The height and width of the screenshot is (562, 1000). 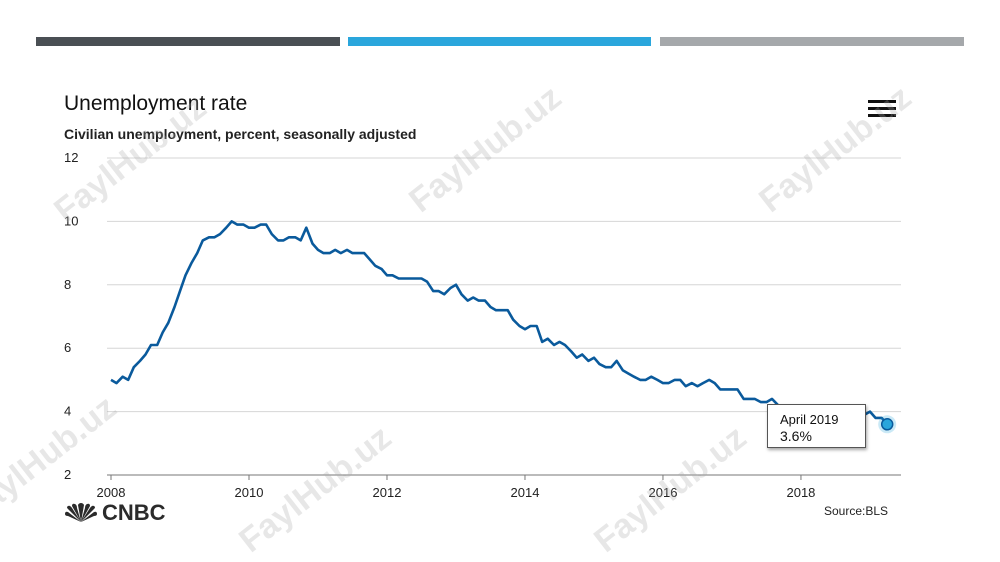 What do you see at coordinates (663, 492) in the screenshot?
I see `x-tick-label: 2016` at bounding box center [663, 492].